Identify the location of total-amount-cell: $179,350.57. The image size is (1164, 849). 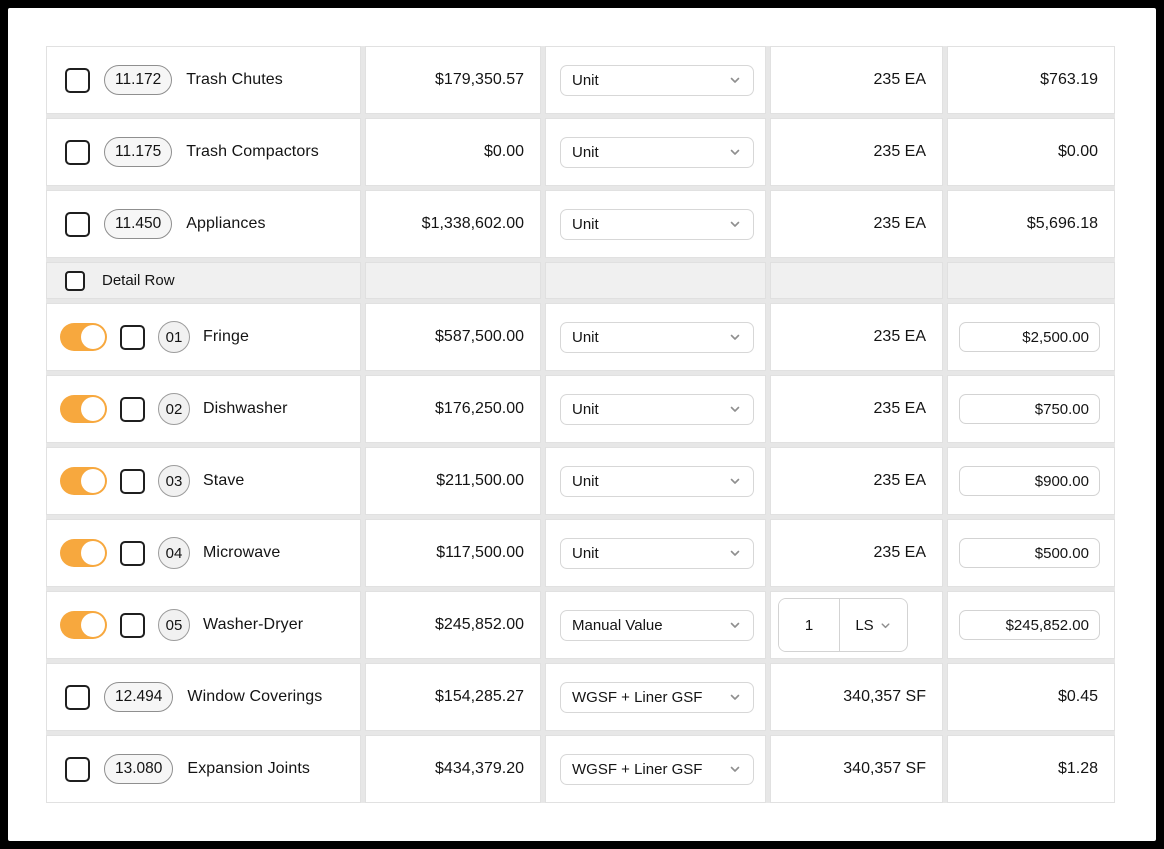
(453, 80).